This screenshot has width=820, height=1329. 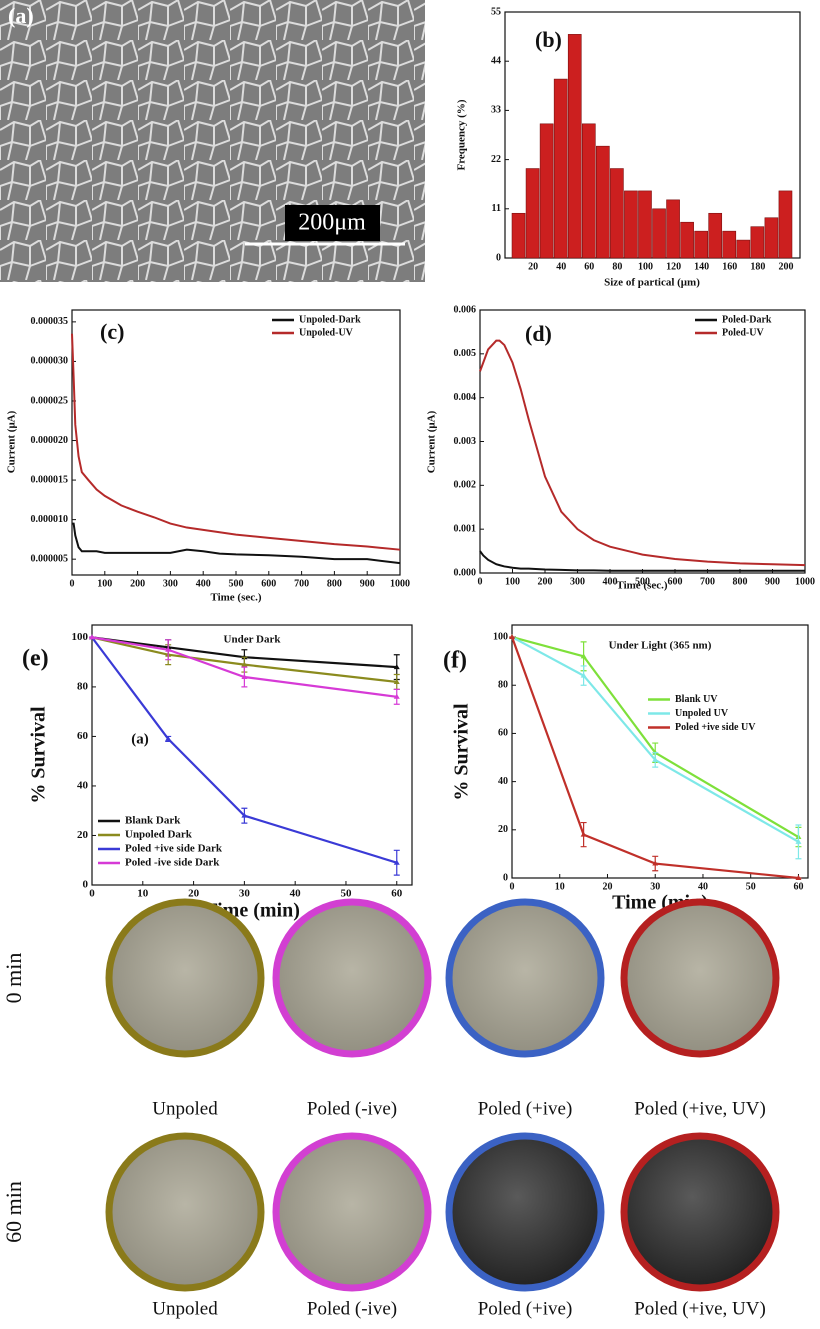 I want to click on x-axis-label: Time (sec.), so click(x=641, y=586).